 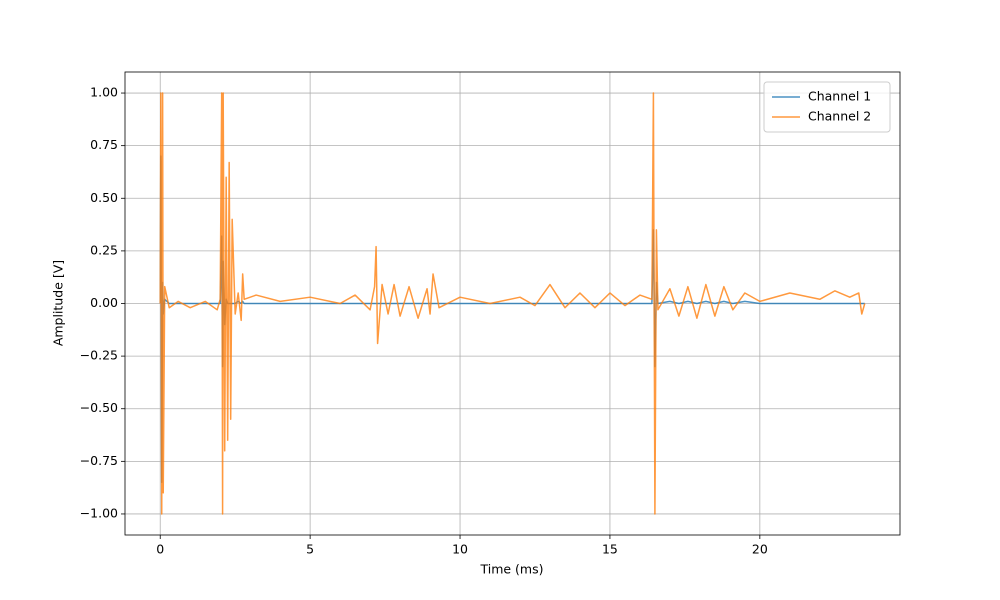 What do you see at coordinates (99, 460) in the screenshot?
I see `y-tick-label: −0.75` at bounding box center [99, 460].